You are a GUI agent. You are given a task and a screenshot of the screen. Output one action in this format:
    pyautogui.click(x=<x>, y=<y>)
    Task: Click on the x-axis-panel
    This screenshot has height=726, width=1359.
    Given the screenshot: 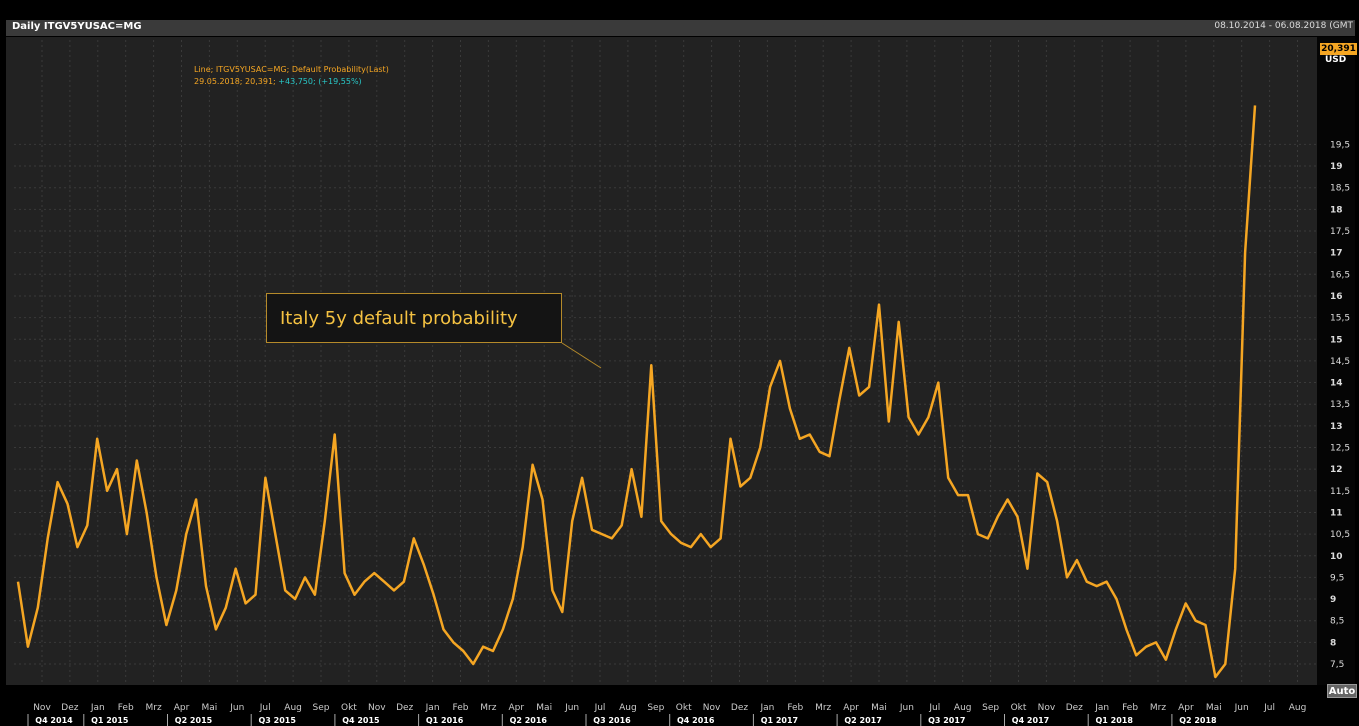 What is the action you would take?
    pyautogui.click(x=680, y=705)
    